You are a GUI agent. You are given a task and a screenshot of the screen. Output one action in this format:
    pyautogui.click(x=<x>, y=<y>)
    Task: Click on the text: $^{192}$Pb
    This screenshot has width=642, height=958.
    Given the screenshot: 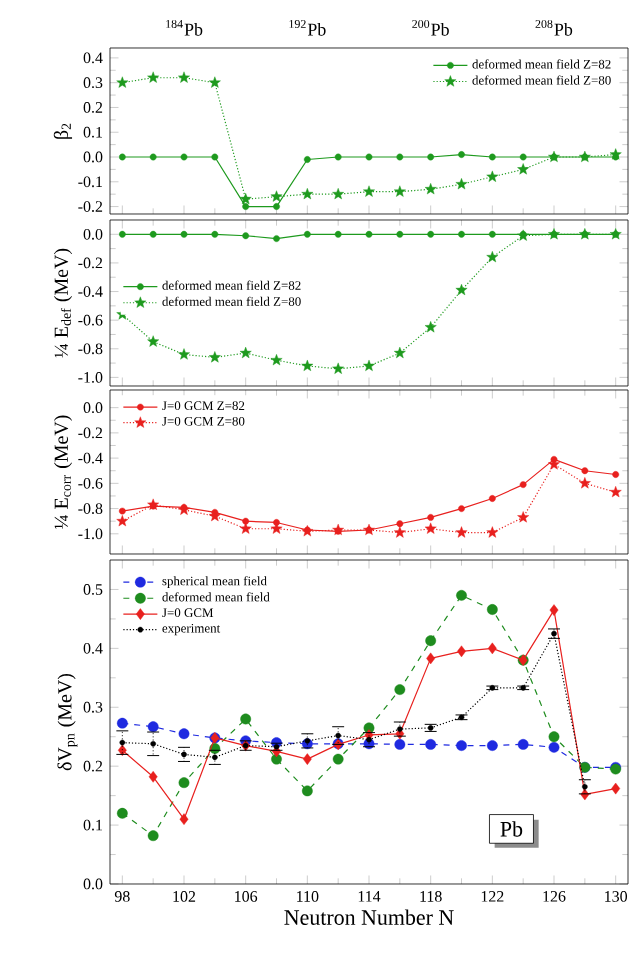 What is the action you would take?
    pyautogui.click(x=307, y=27)
    